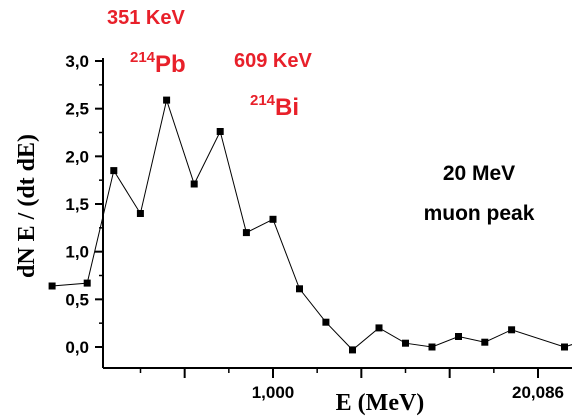 This screenshot has height=418, width=572. I want to click on annotation-pb214: 214Pb, so click(158, 63).